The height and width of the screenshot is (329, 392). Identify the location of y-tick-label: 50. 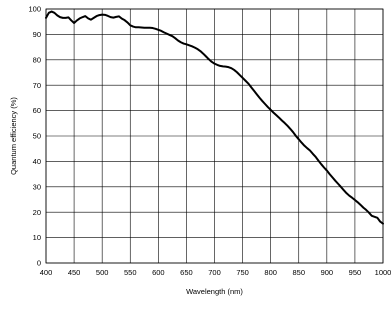
(37, 136).